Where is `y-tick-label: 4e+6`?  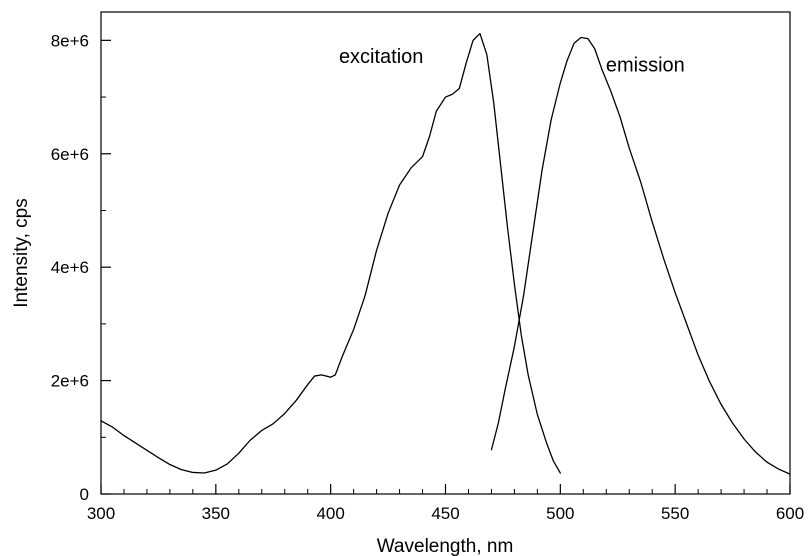 y-tick-label: 4e+6 is located at coordinates (70, 267).